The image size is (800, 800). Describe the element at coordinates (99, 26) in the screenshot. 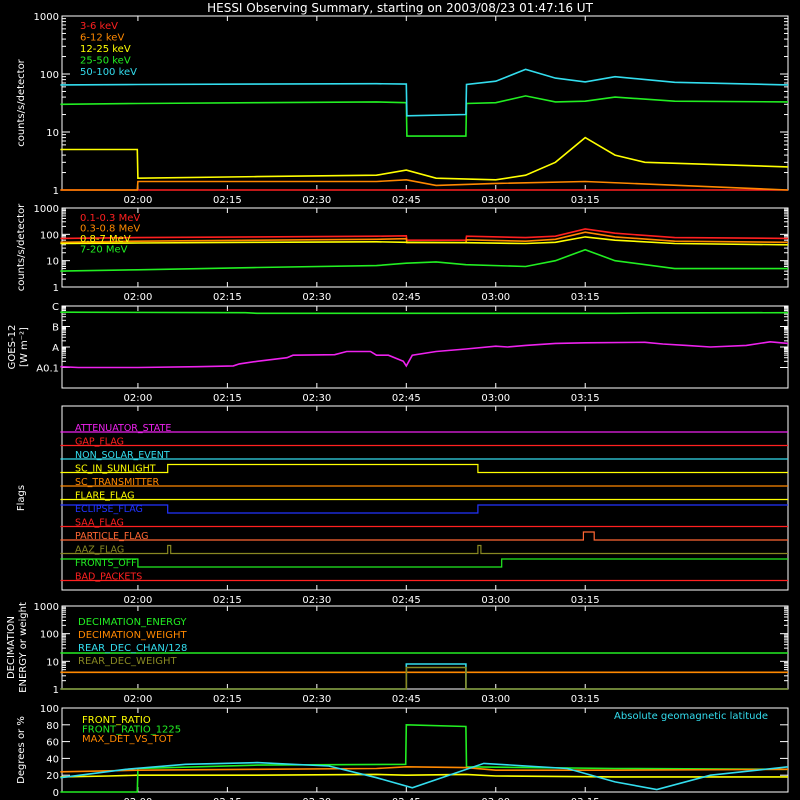

I see `legend-entry: 3-6 keV` at that location.